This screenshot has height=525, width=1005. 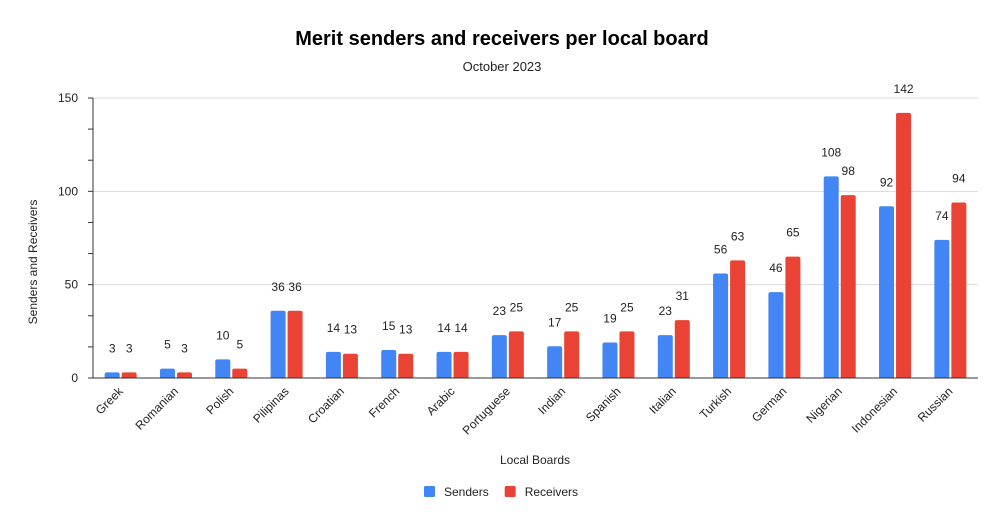 What do you see at coordinates (76, 238) in the screenshot?
I see `y-axis: 0 50 100 150` at bounding box center [76, 238].